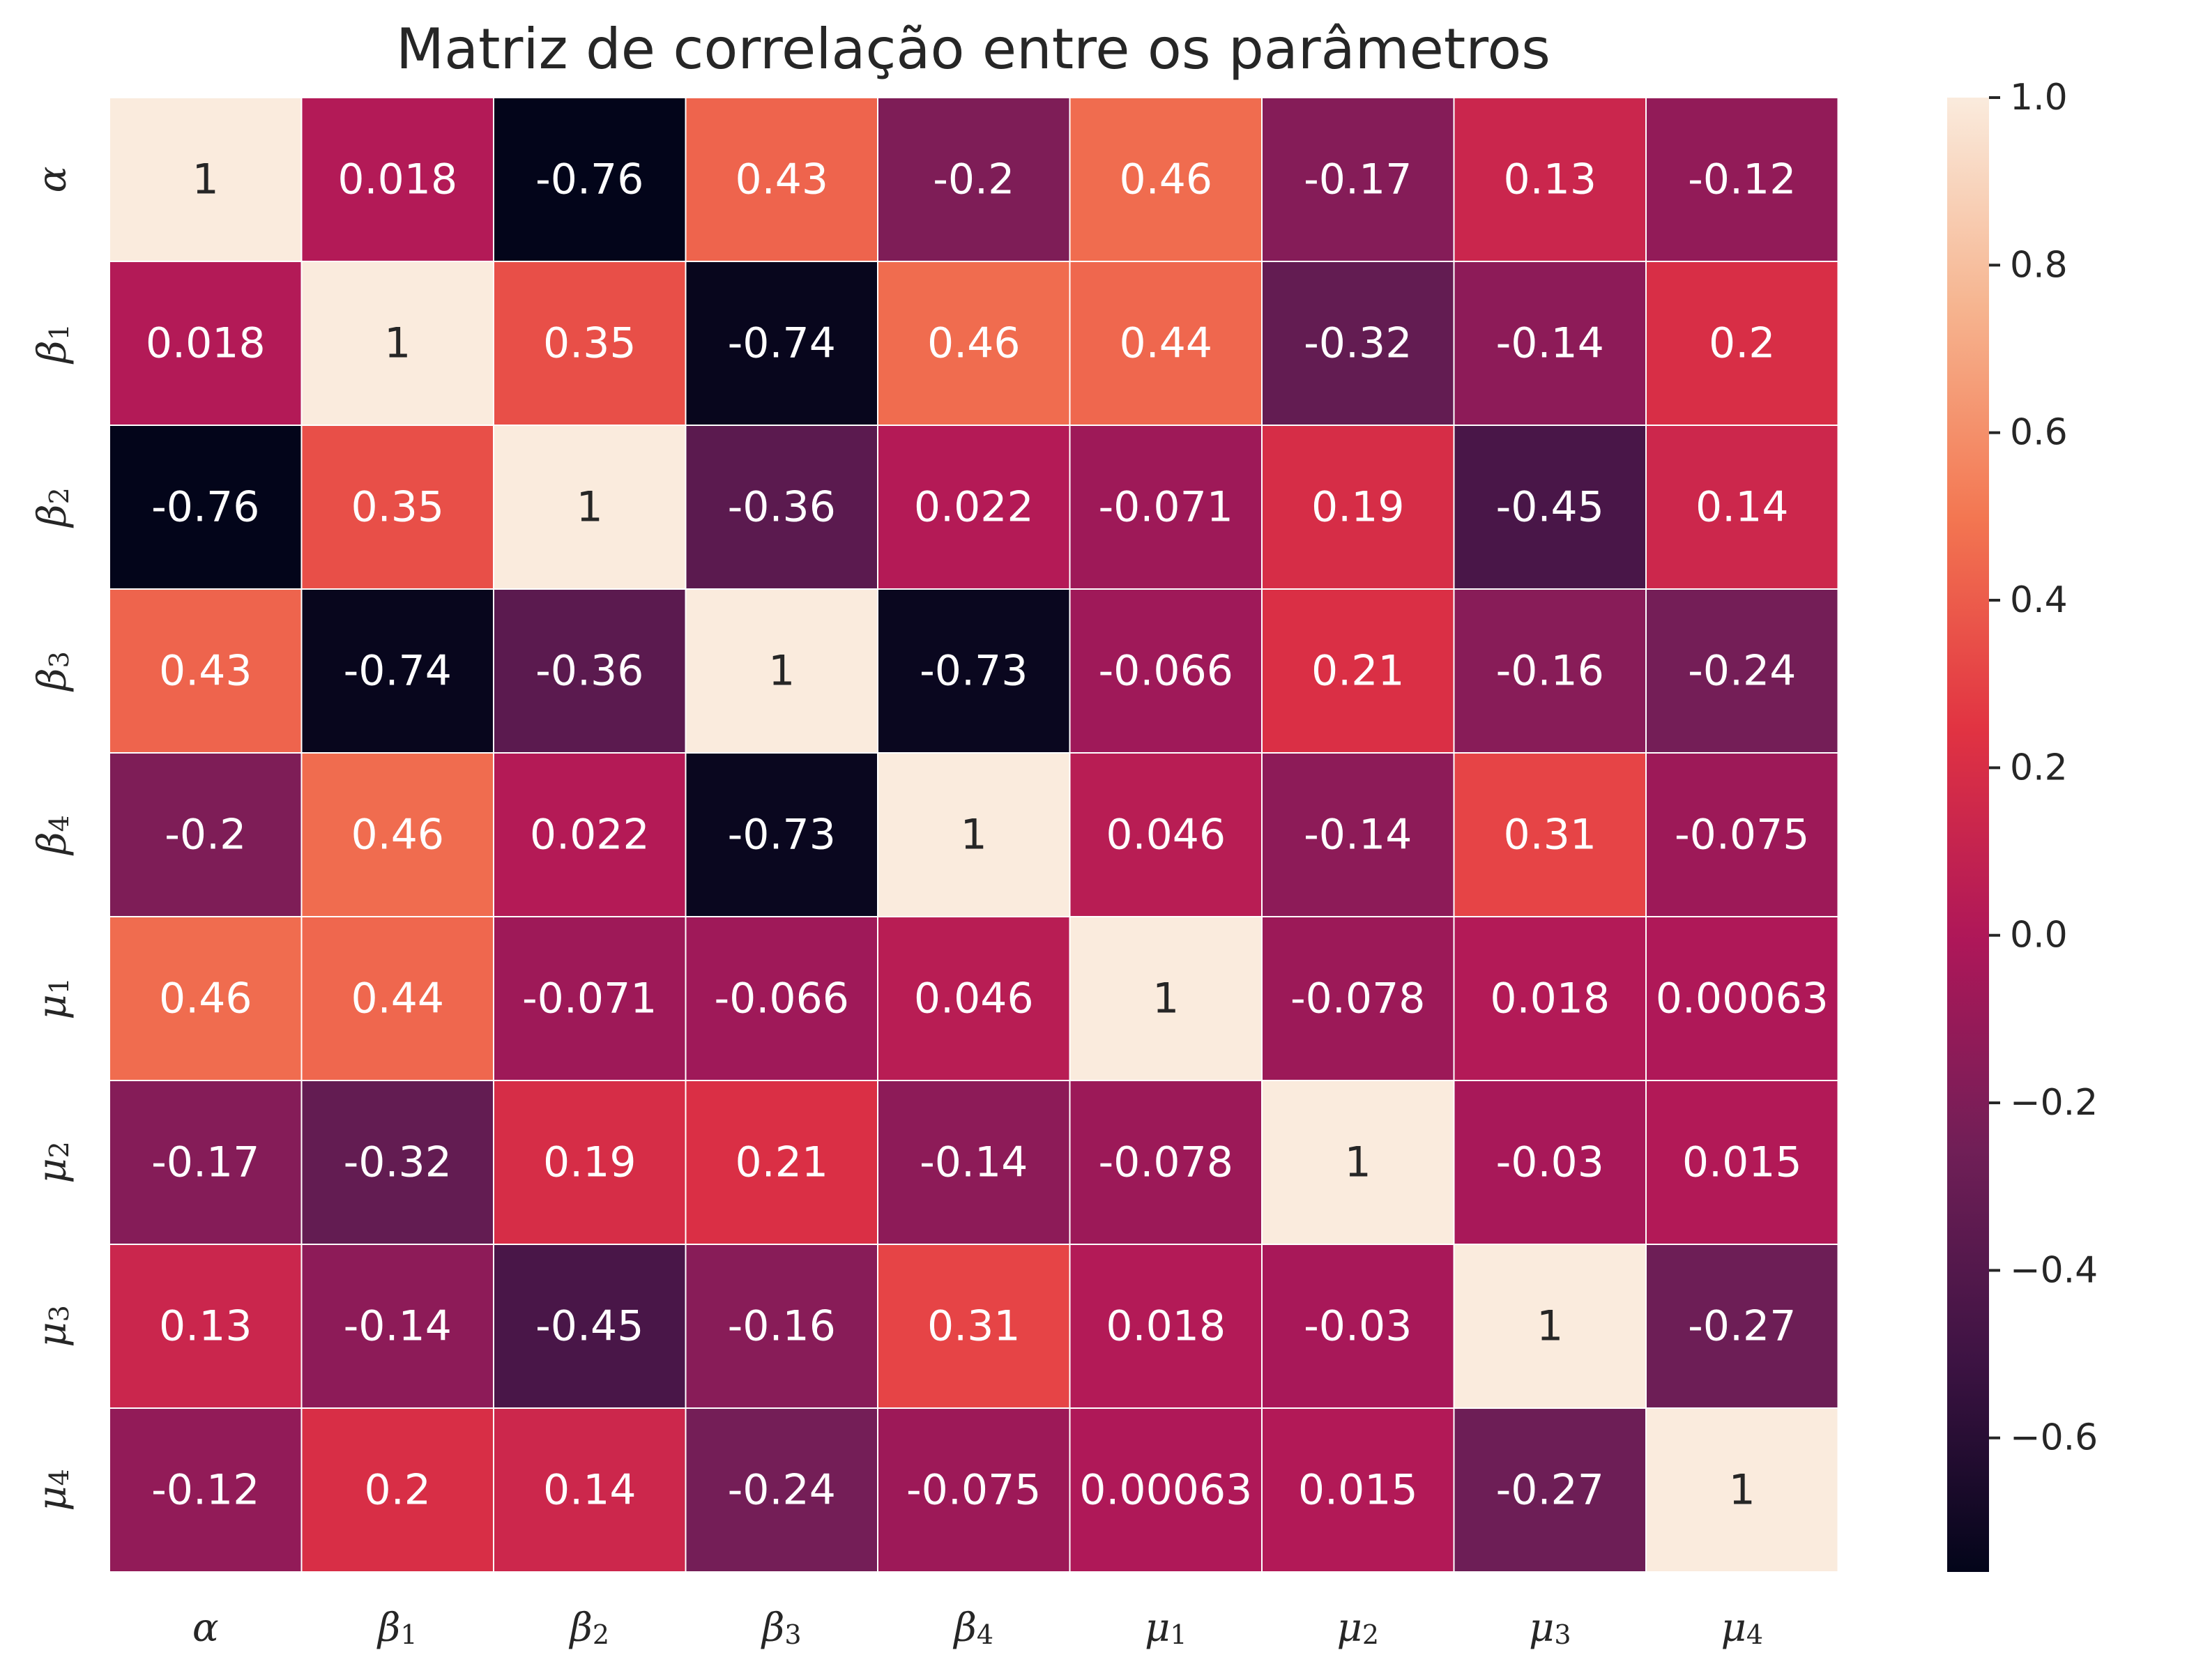 This screenshot has width=2187, height=1680. Describe the element at coordinates (974, 671) in the screenshot. I see `cell-annotation: -0.73` at that location.